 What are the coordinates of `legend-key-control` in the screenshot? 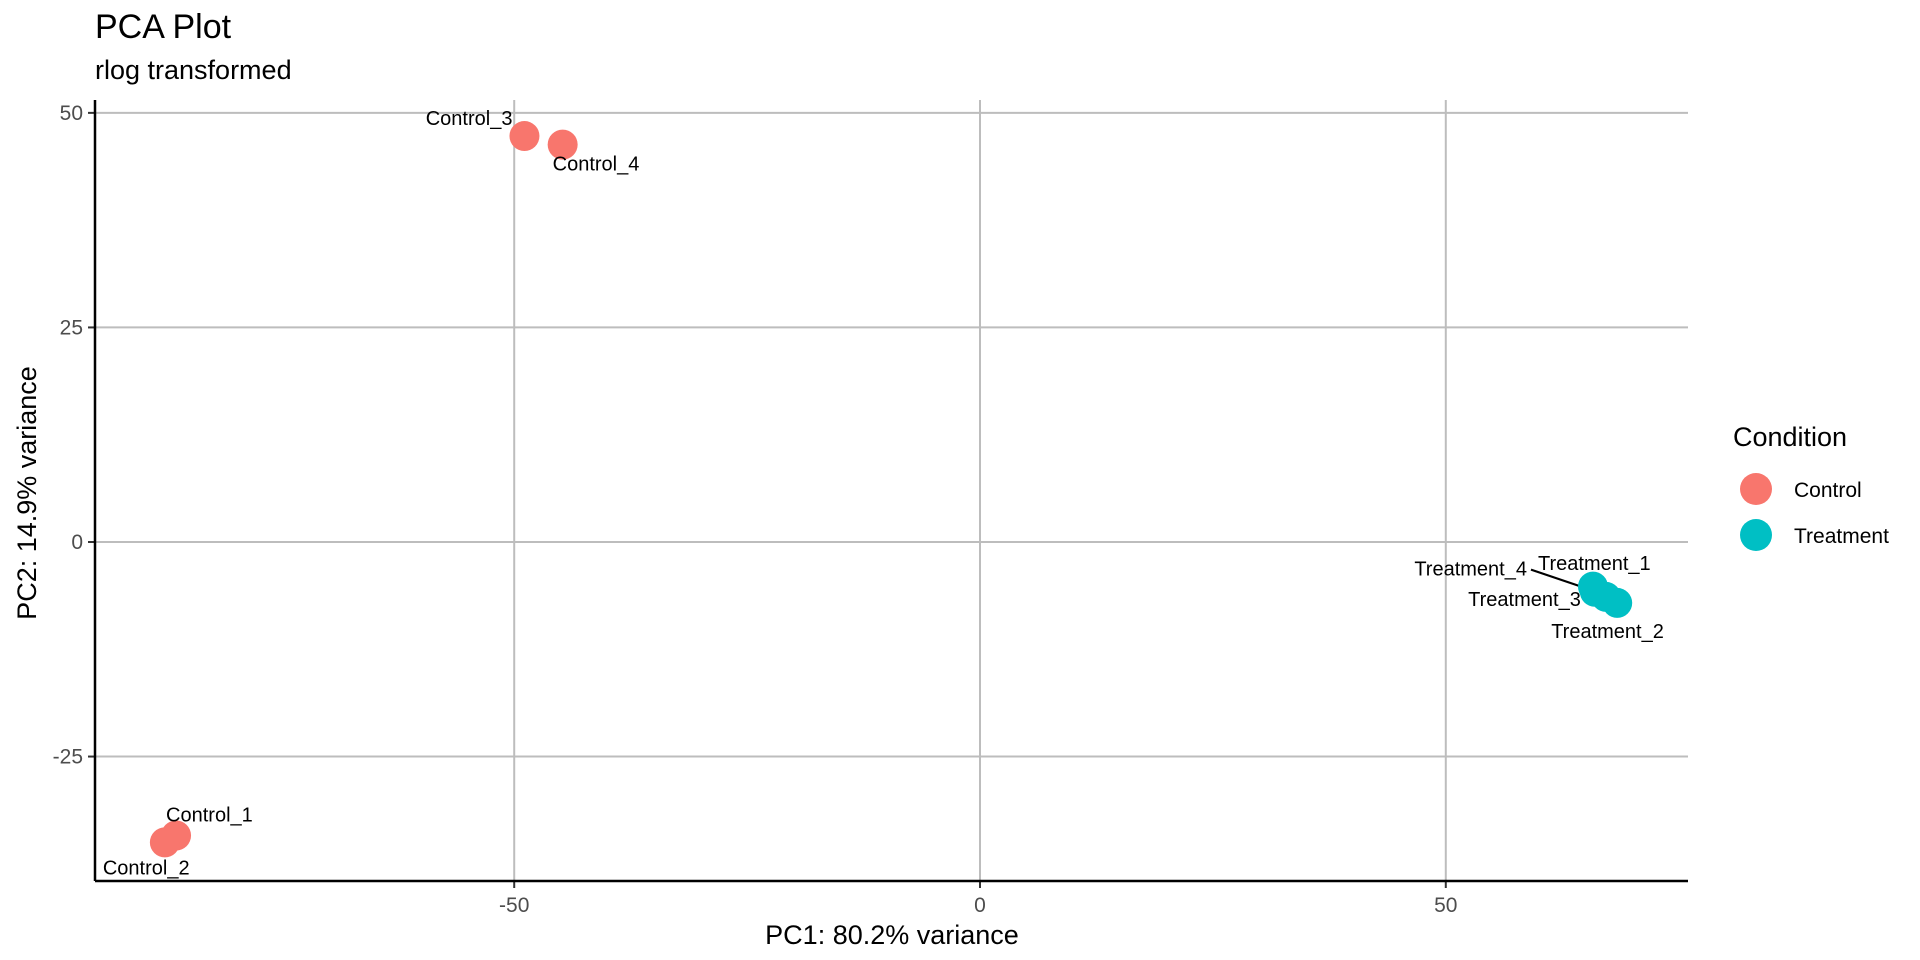 It's located at (1756, 489).